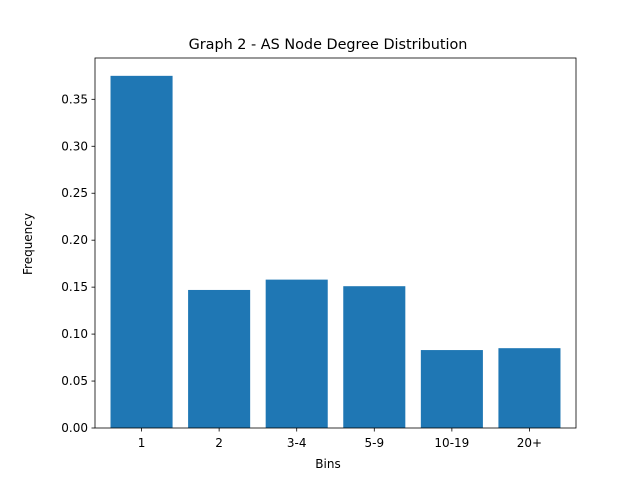  Describe the element at coordinates (74, 287) in the screenshot. I see `y-tick-label: 0.15` at that location.